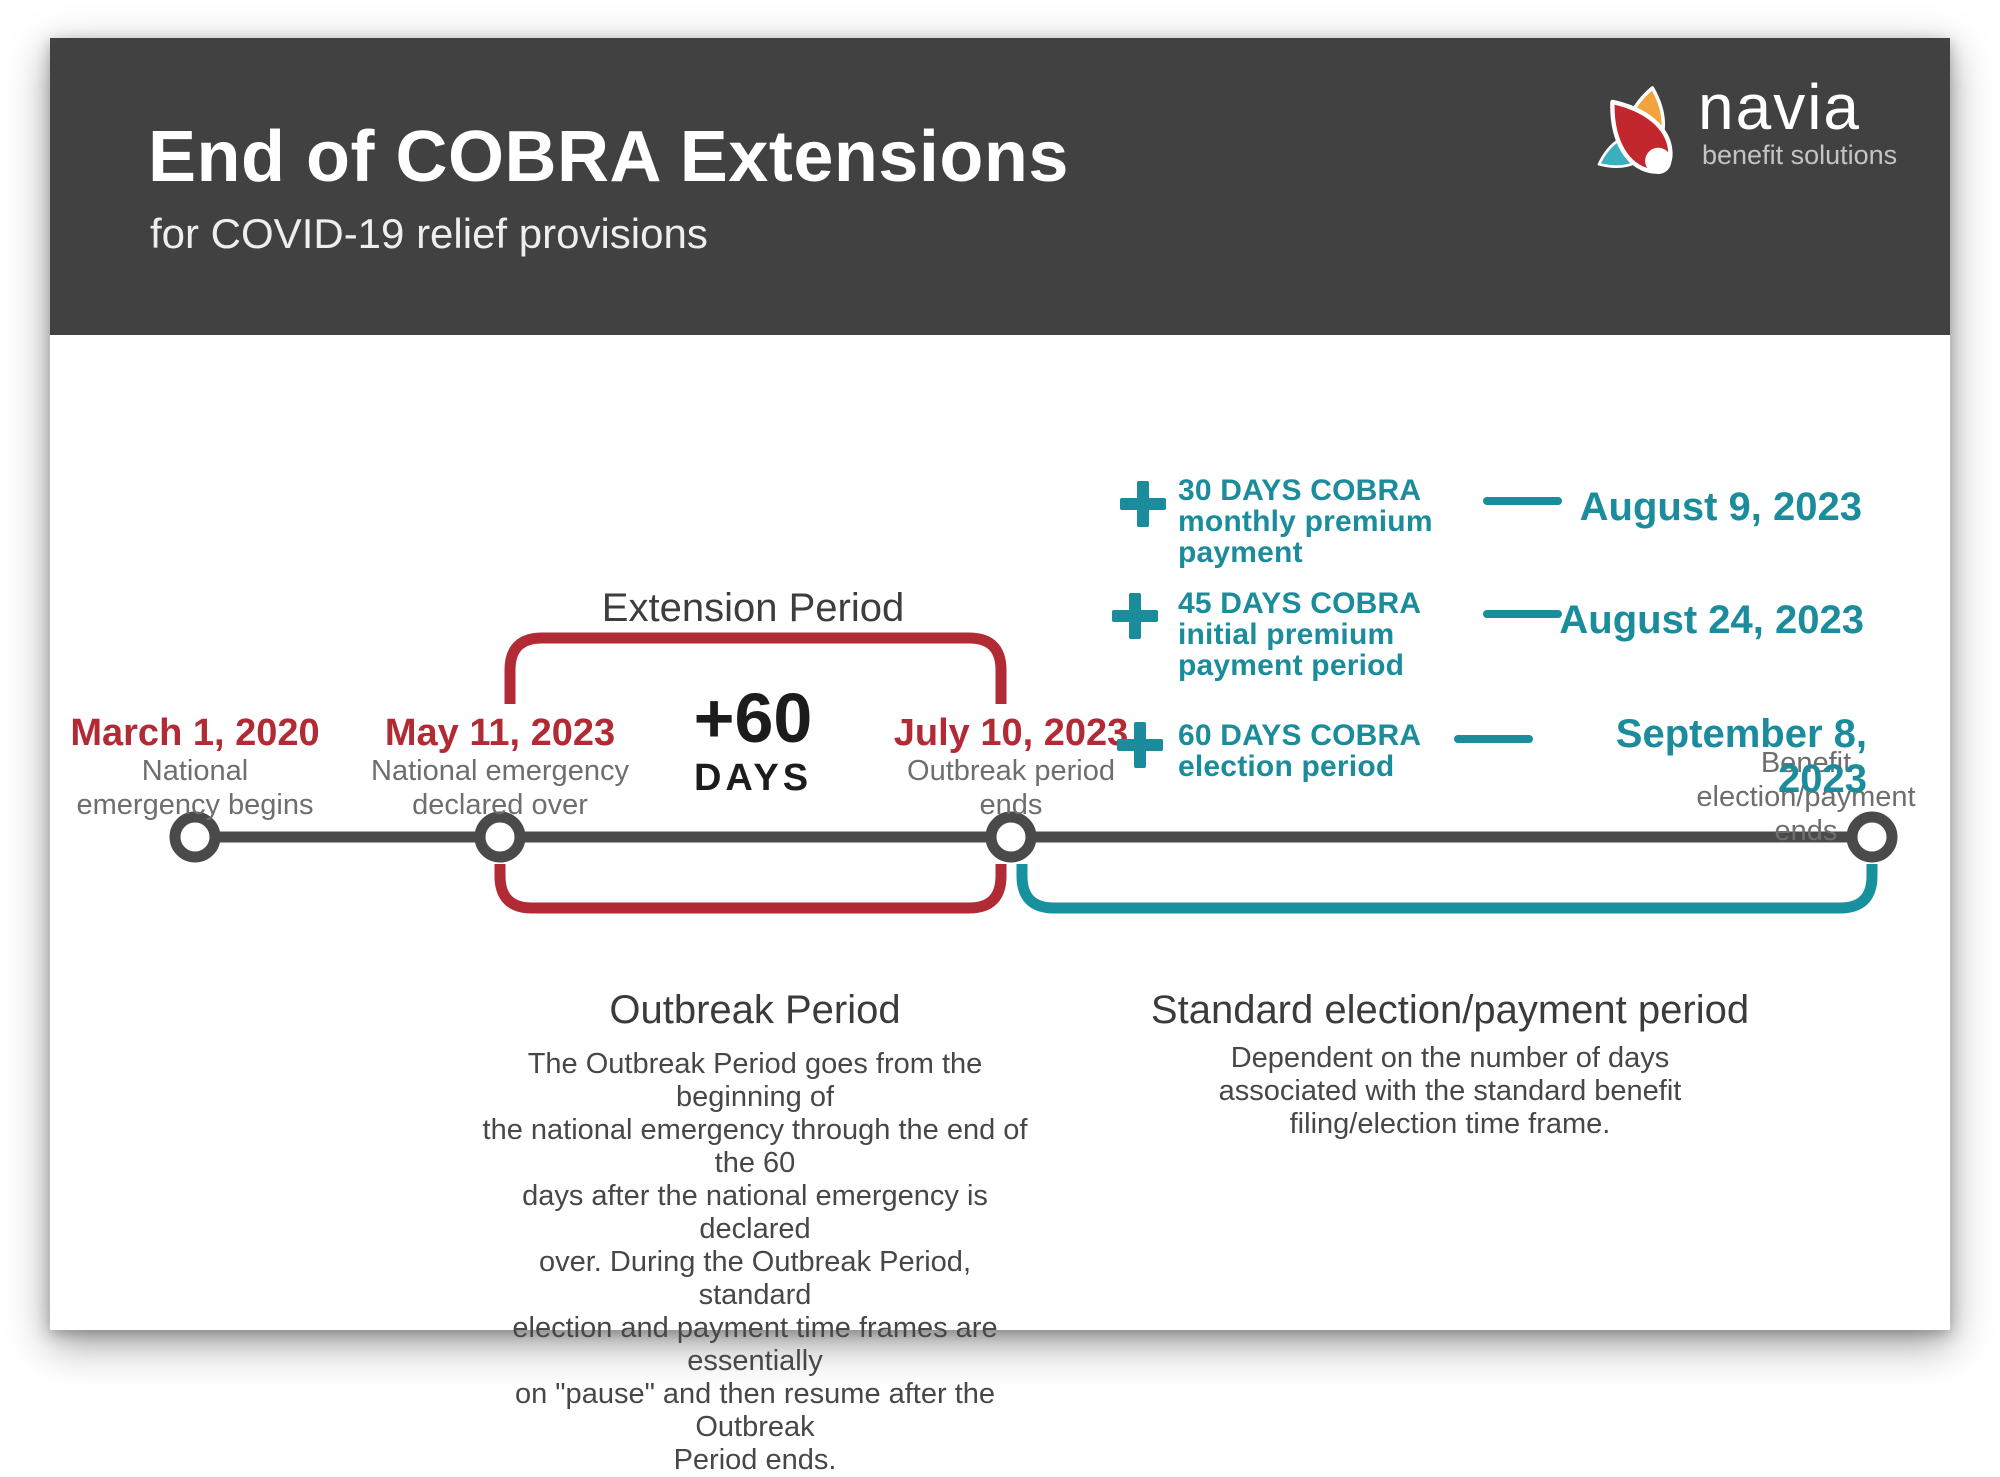  I want to click on logo-tagline: benefit solutions, so click(1800, 155).